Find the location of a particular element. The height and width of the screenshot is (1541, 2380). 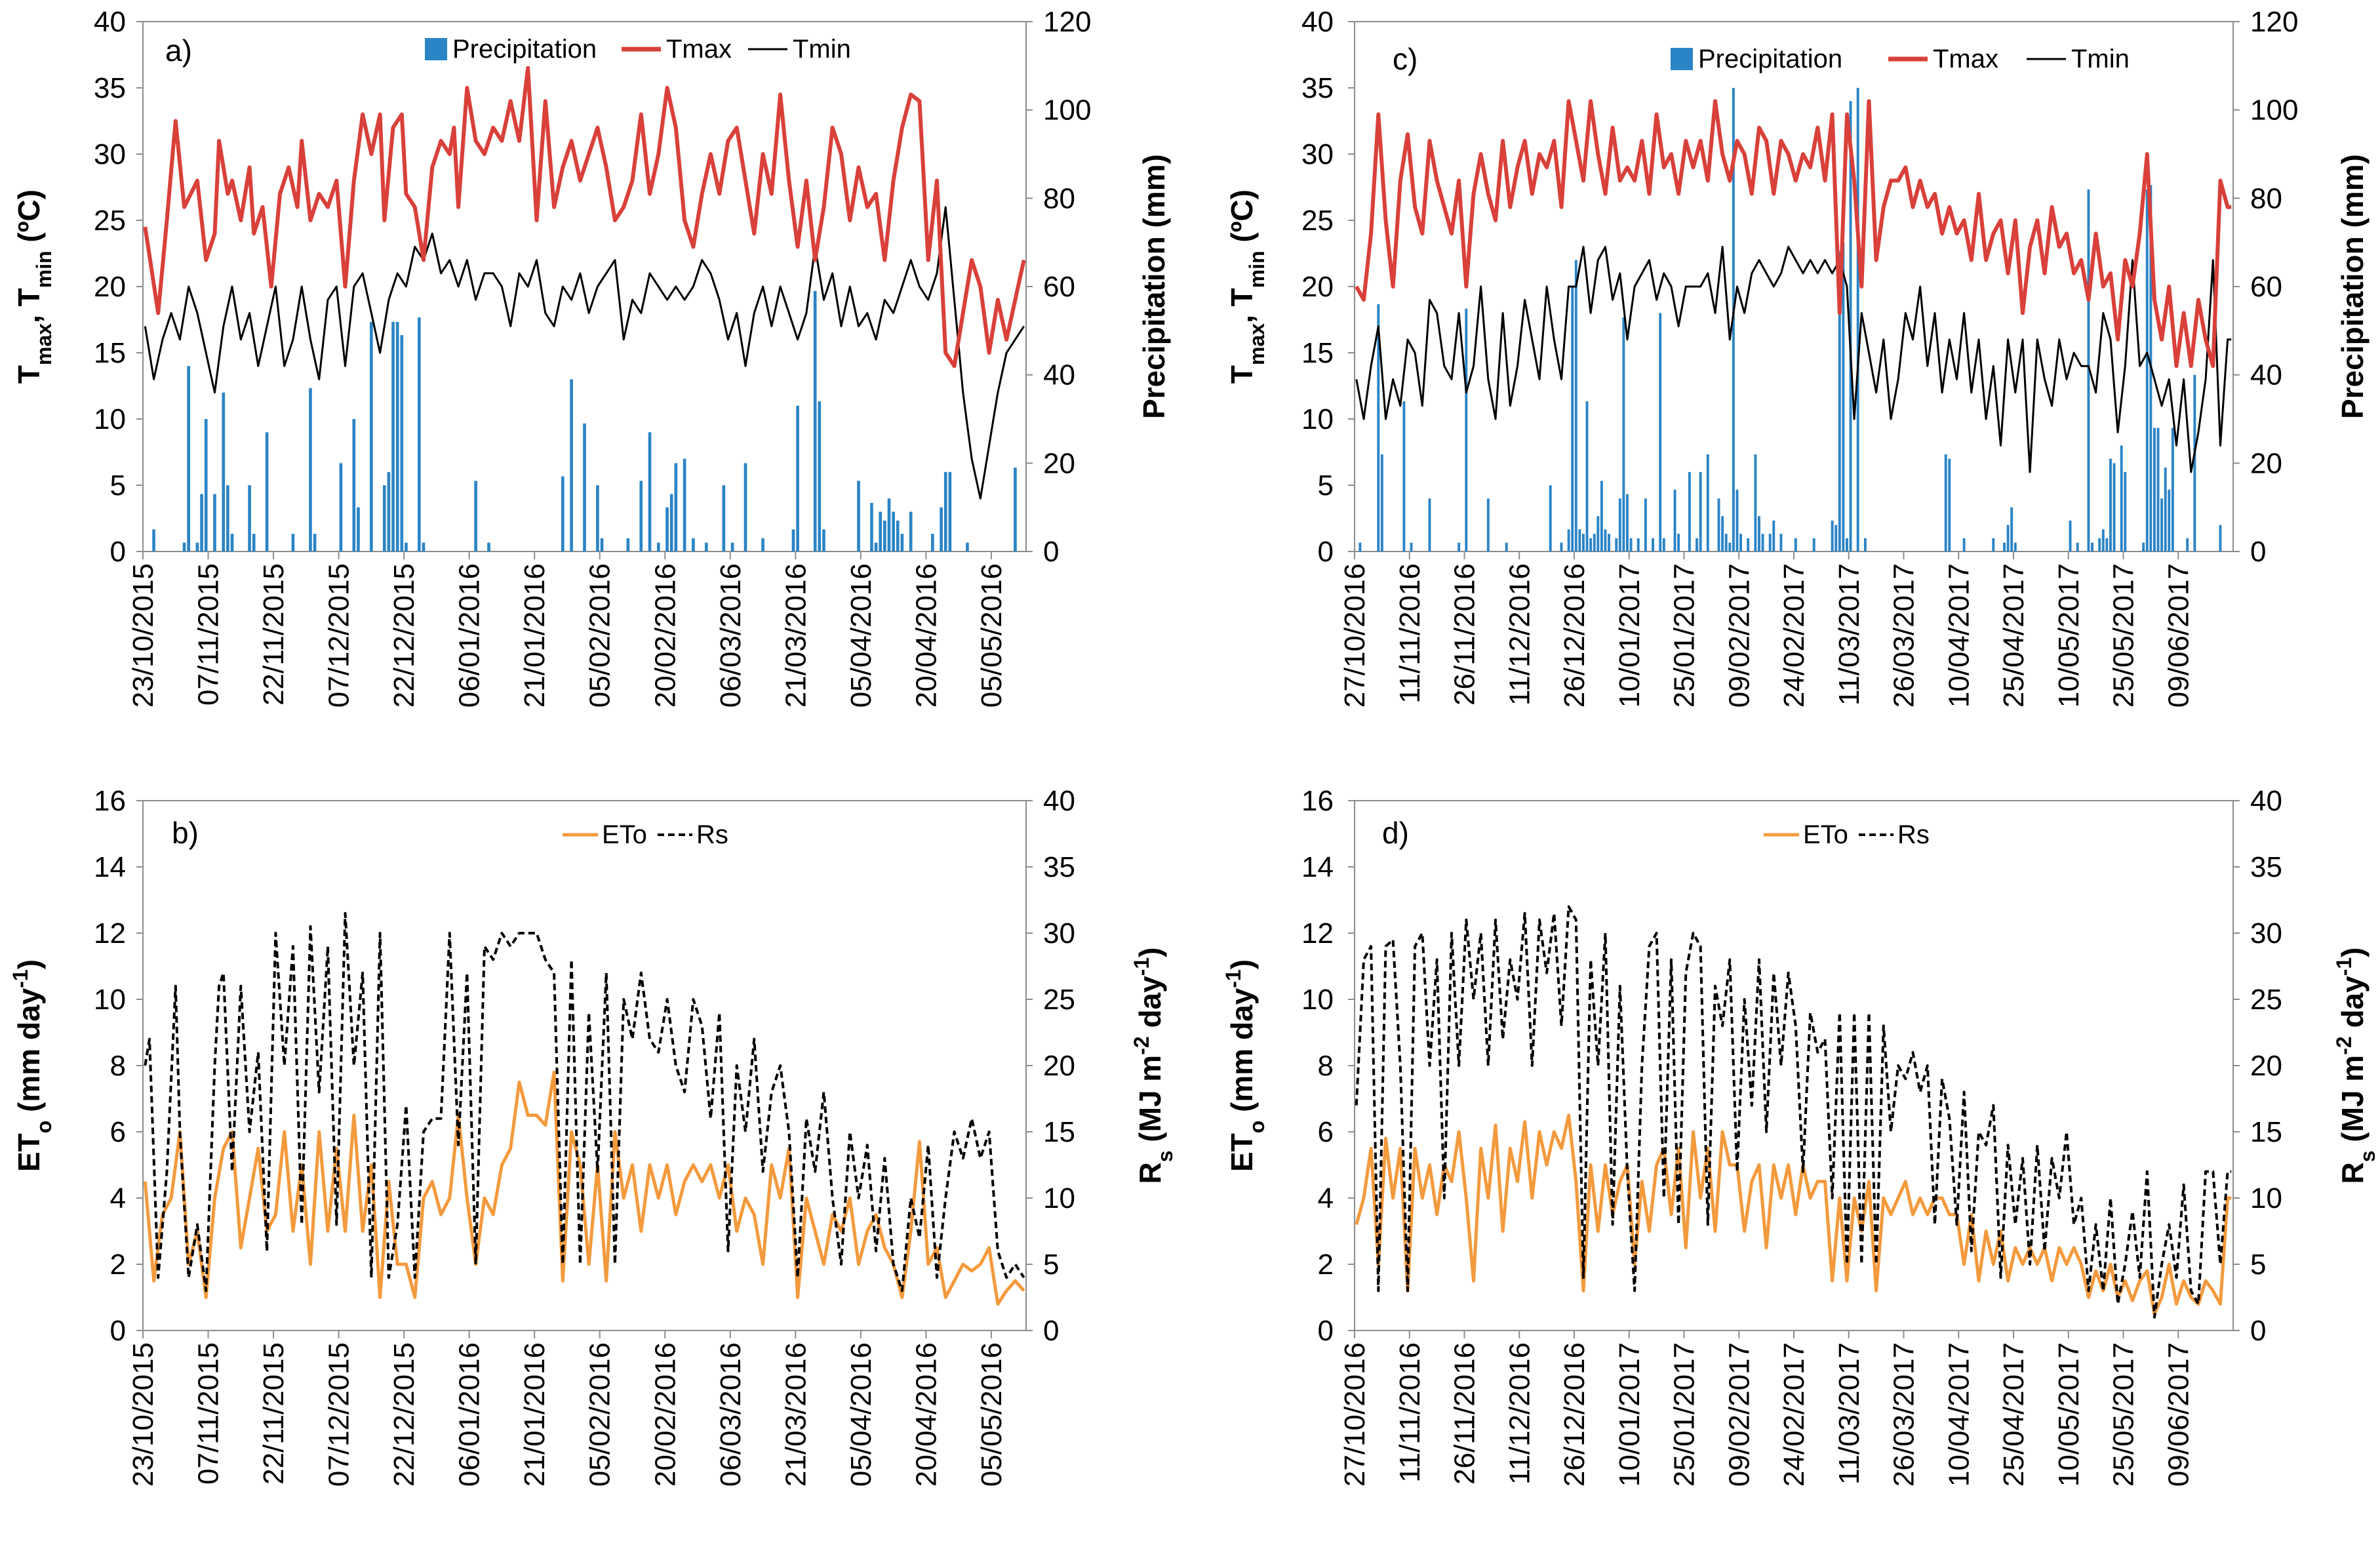

y-left-tick-label: 25 is located at coordinates (1317, 221).